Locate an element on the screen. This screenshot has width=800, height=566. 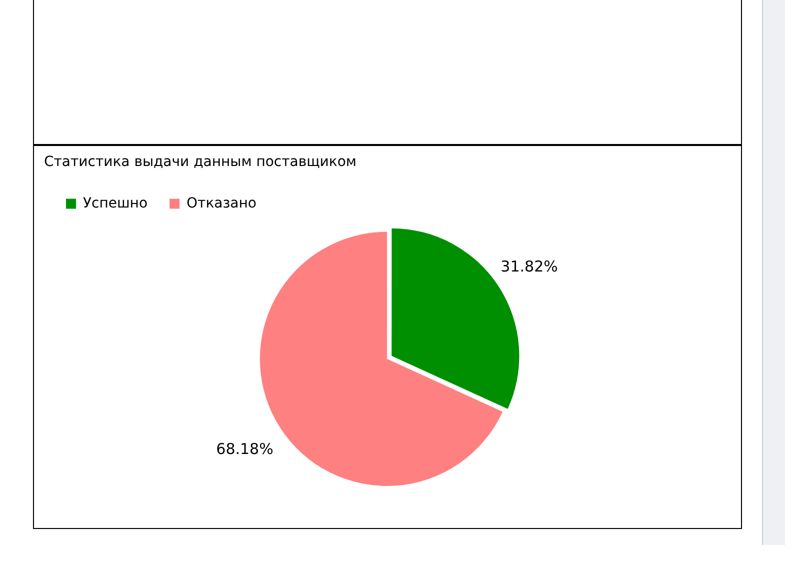
data-label: 31.82% is located at coordinates (529, 266).